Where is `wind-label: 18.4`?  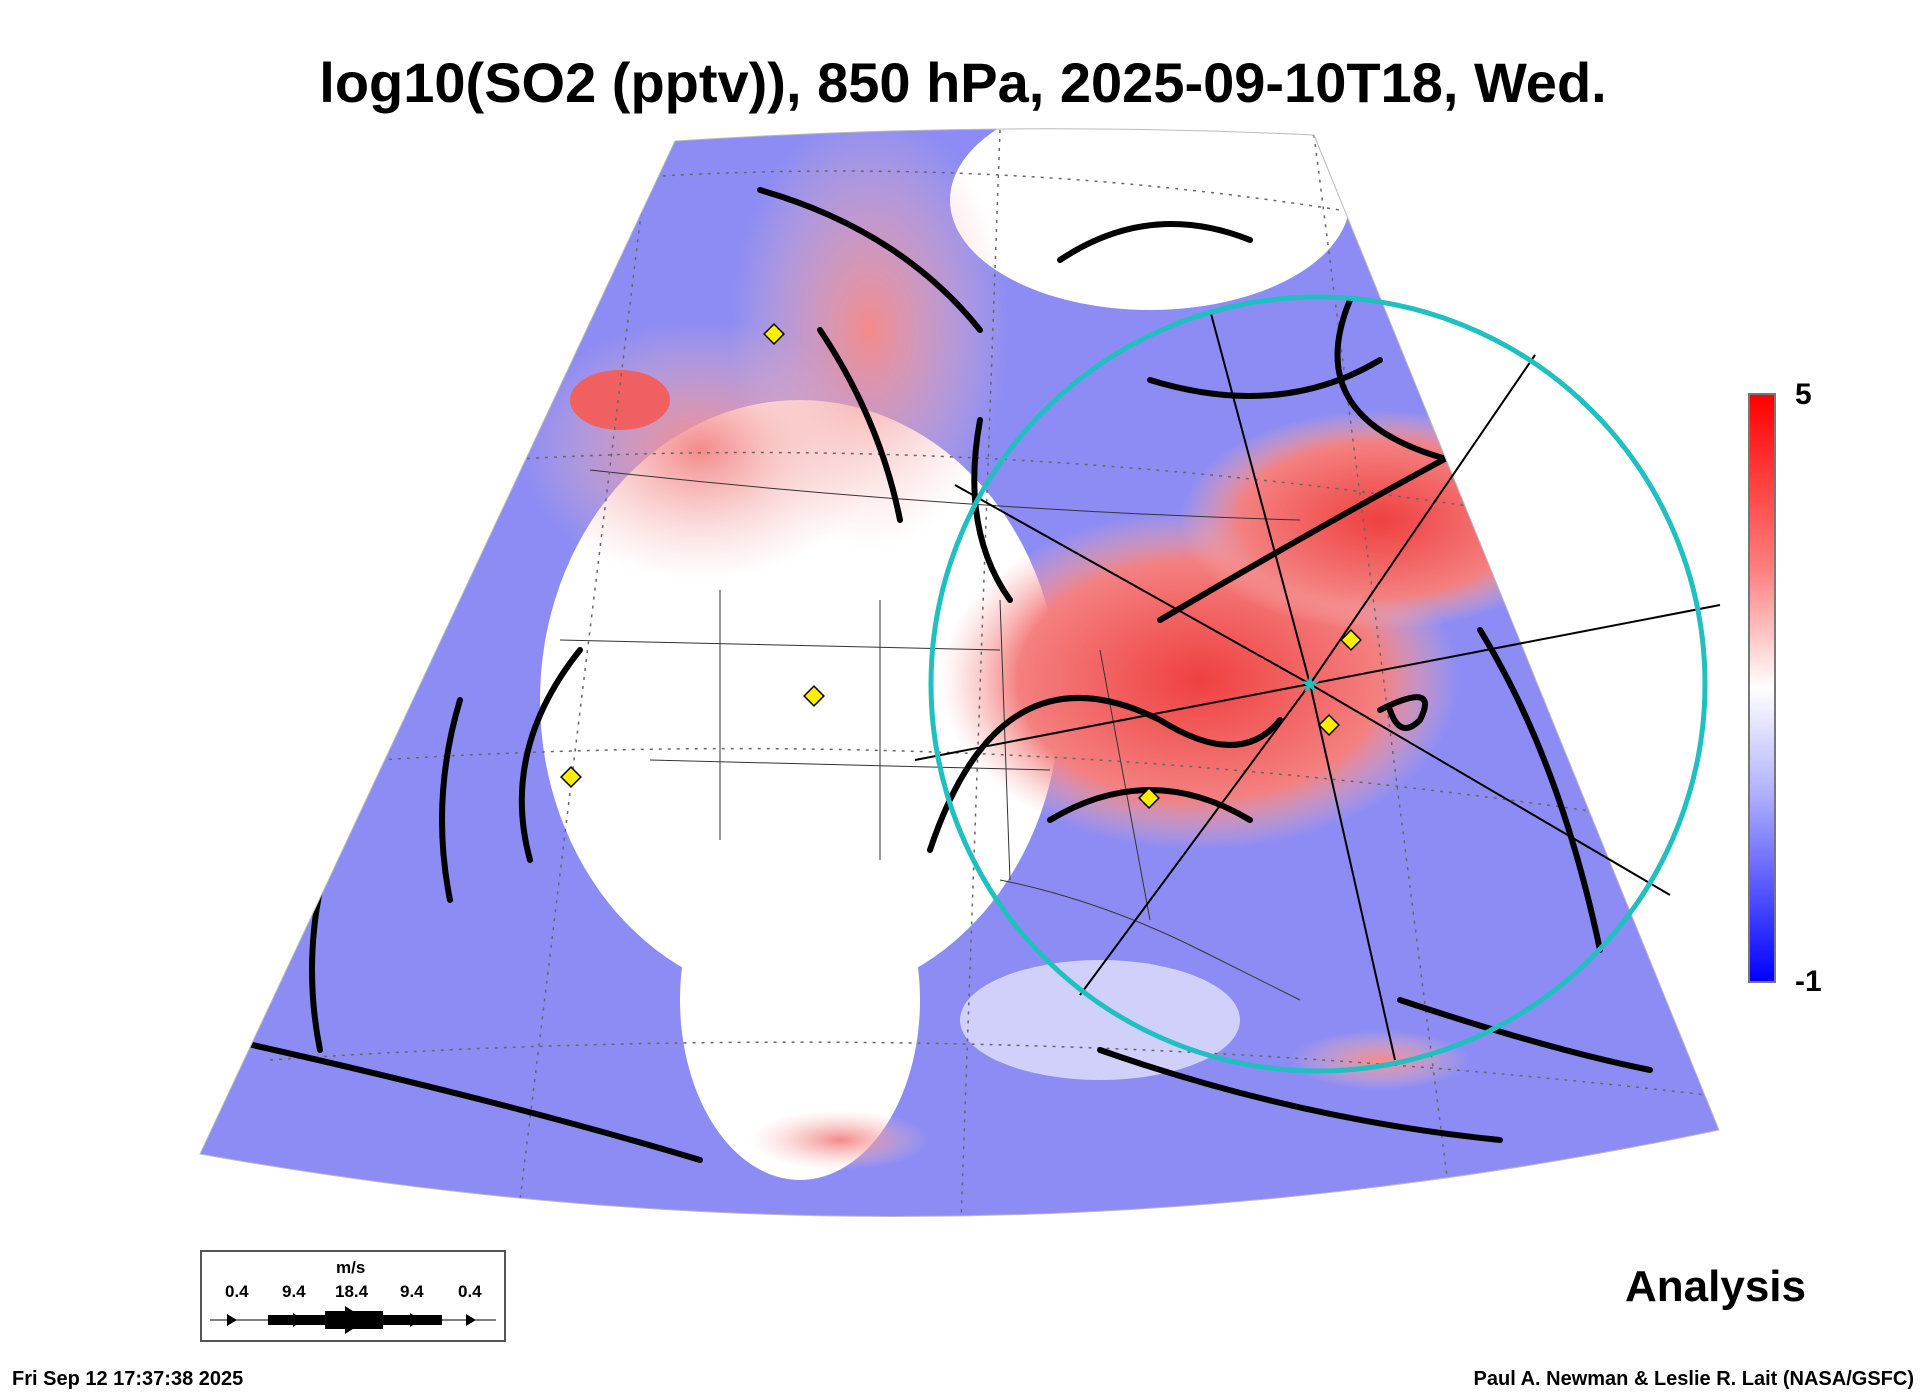
wind-label: 18.4 is located at coordinates (352, 1291).